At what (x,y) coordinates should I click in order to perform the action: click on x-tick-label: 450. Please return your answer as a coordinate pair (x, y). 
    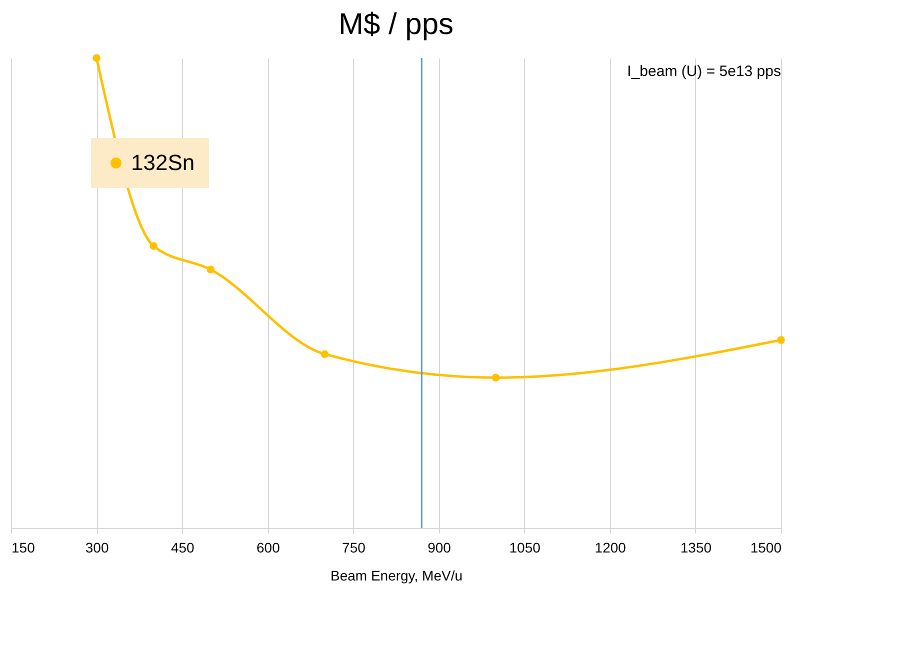
    Looking at the image, I should click on (182, 548).